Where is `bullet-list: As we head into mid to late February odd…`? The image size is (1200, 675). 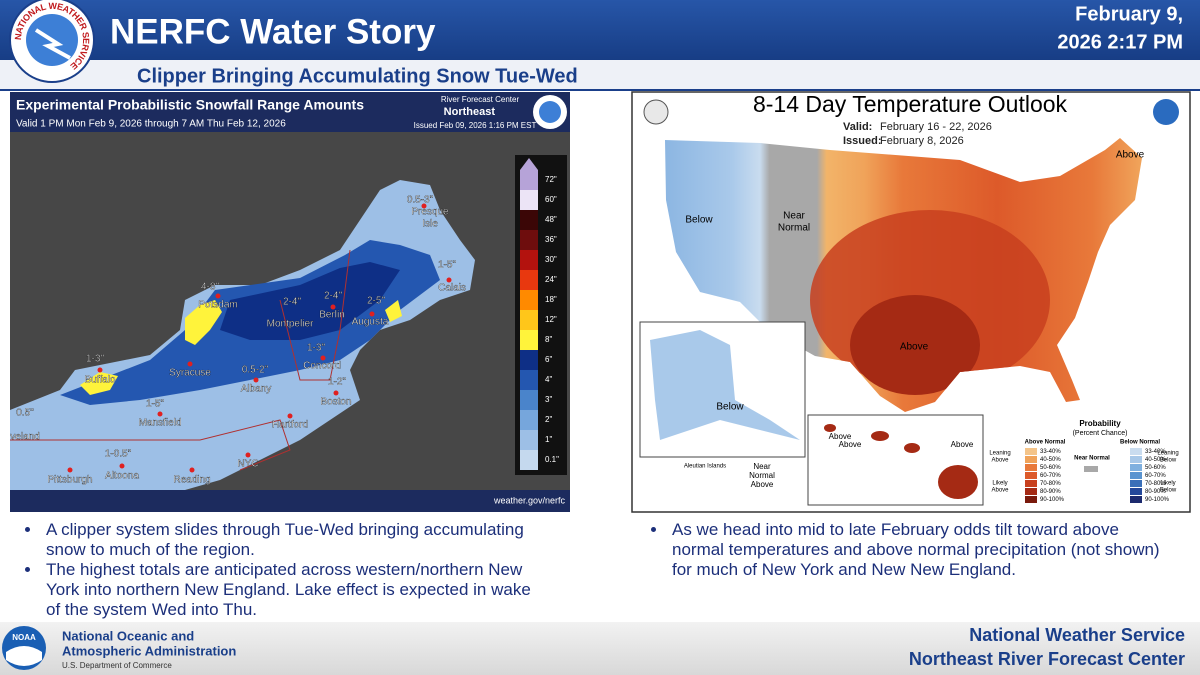 bullet-list: As we head into mid to late February odd… is located at coordinates (908, 550).